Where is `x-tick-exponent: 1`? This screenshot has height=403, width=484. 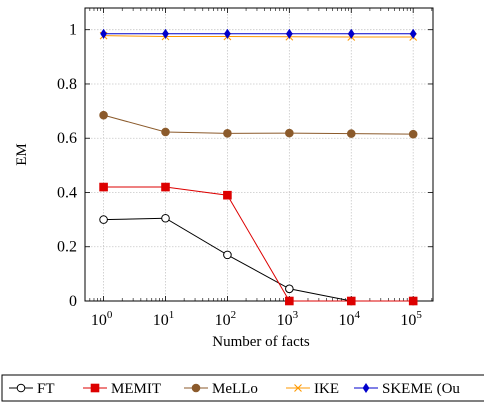 x-tick-exponent: 1 is located at coordinates (172, 315).